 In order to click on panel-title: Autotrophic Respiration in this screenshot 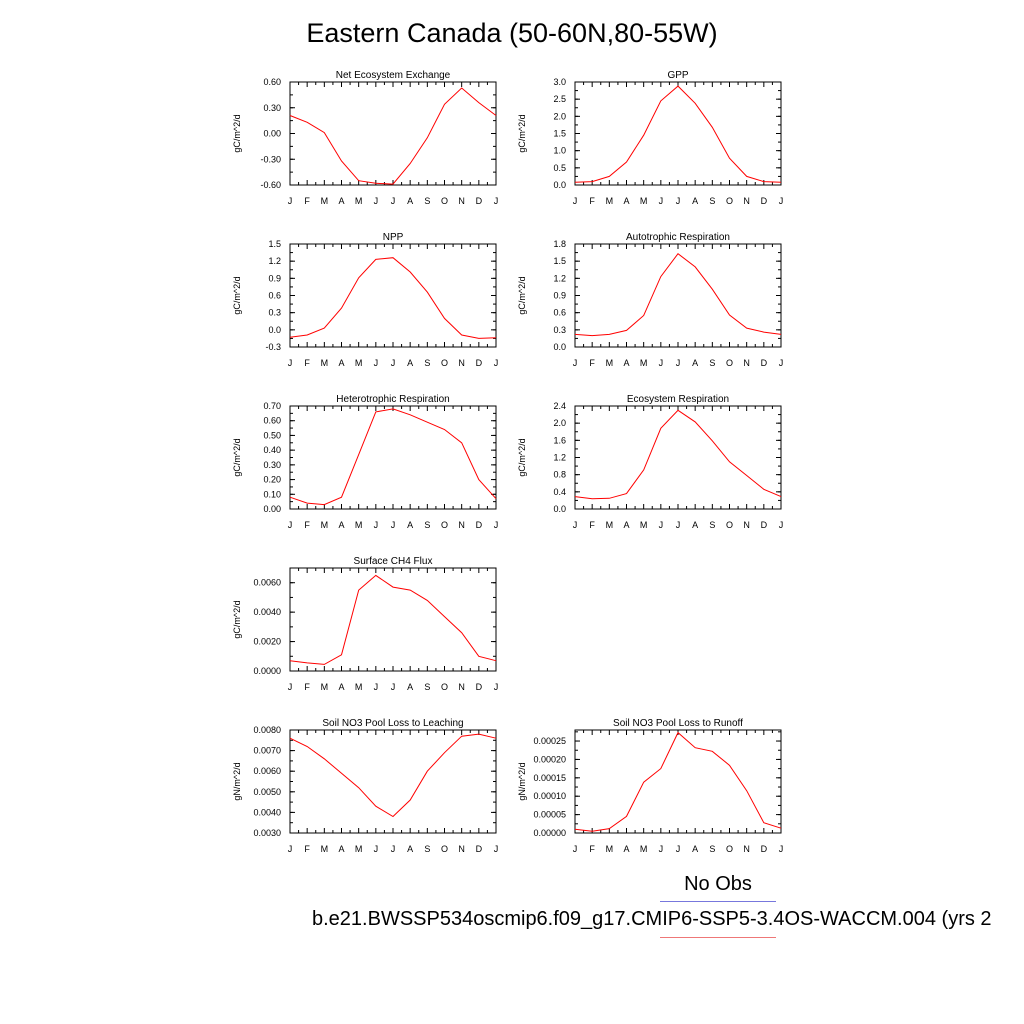, I will do `click(678, 237)`.